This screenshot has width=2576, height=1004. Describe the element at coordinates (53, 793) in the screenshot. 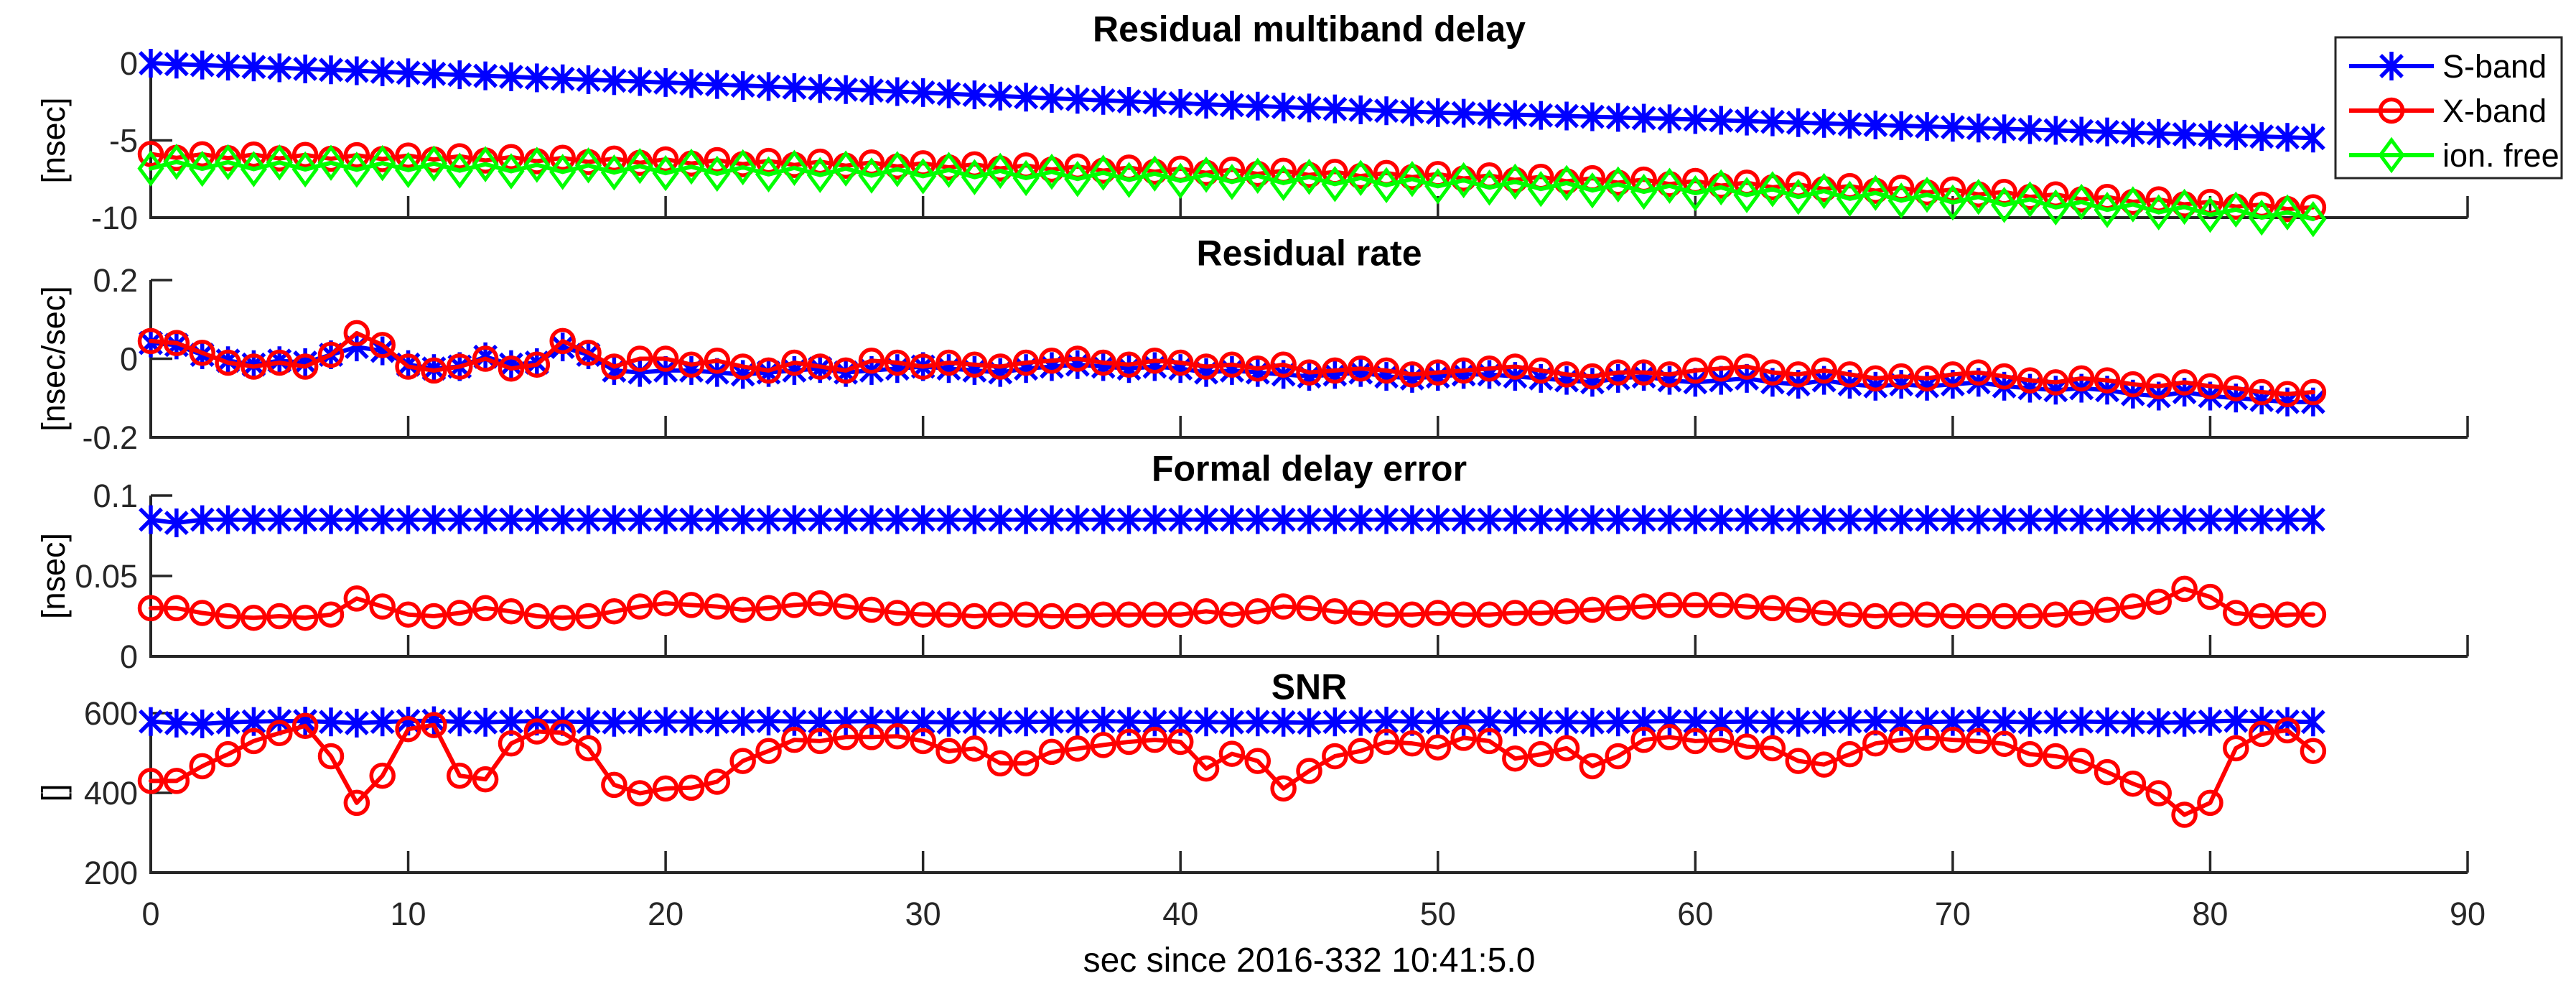

I see `y-axis-label: []` at that location.